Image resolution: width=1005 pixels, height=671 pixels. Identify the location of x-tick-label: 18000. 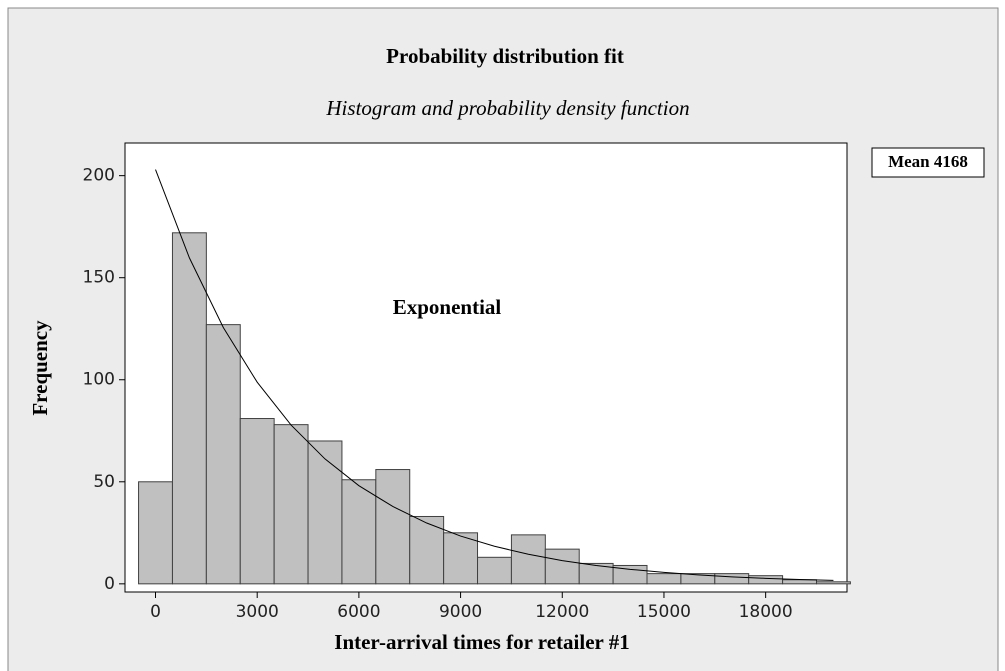
(766, 612).